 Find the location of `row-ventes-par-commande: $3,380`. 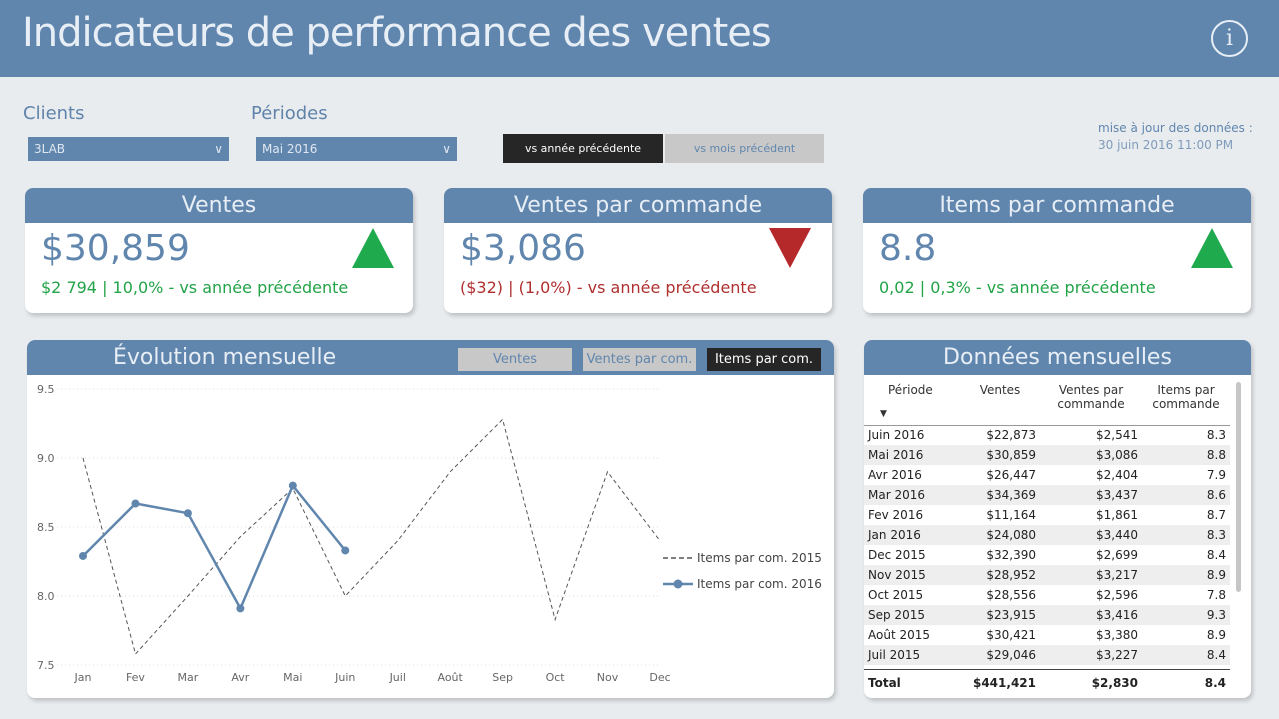

row-ventes-par-commande: $3,380 is located at coordinates (1117, 635).